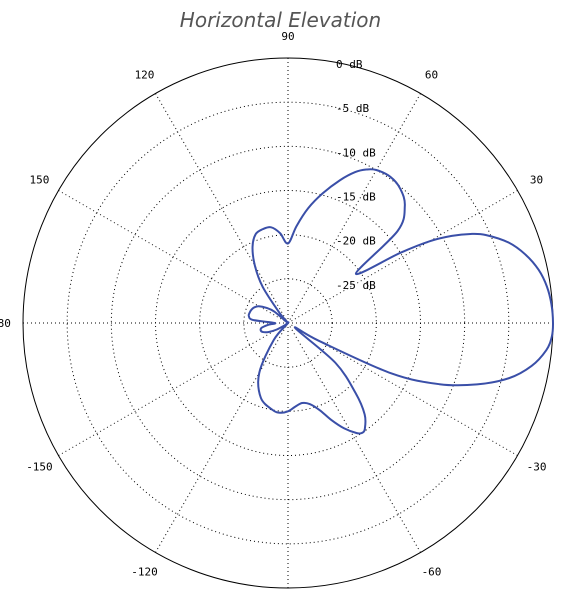  Describe the element at coordinates (536, 180) in the screenshot. I see `angle-tick-label: 30` at that location.